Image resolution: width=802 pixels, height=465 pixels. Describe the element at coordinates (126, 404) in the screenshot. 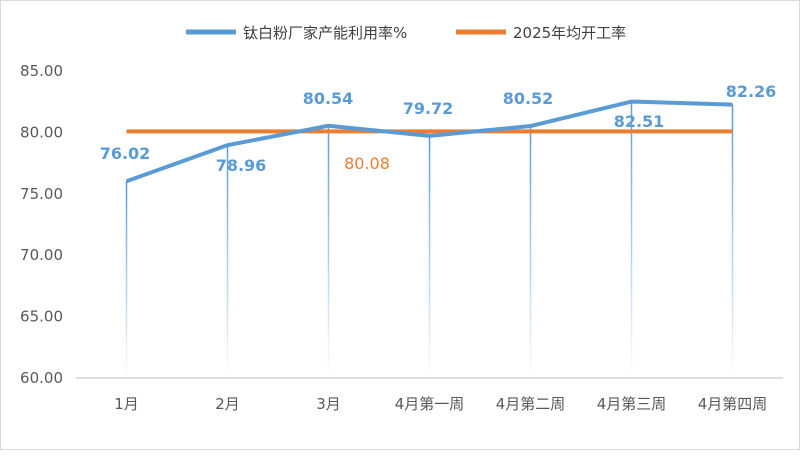

I see `x-tick-label: 1月` at that location.